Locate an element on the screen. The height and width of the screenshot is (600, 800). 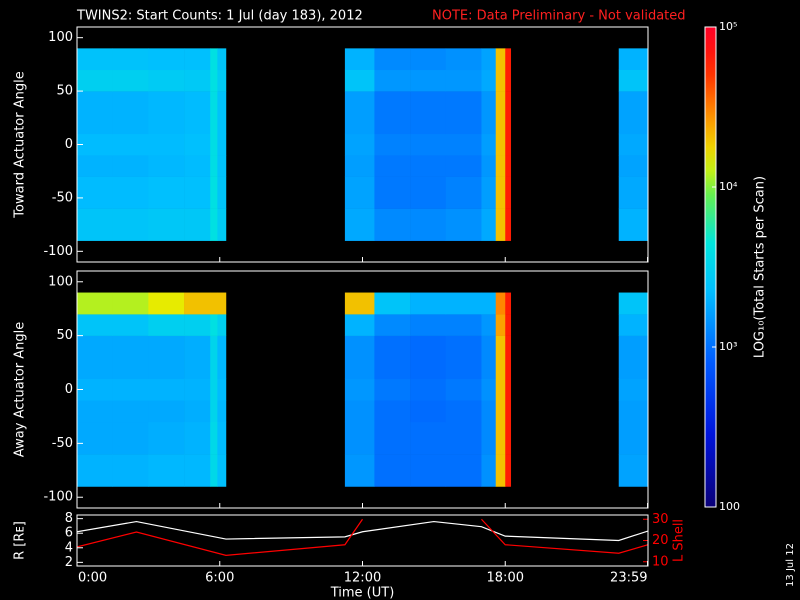
x-tick-label: 0:00 is located at coordinates (92, 578).